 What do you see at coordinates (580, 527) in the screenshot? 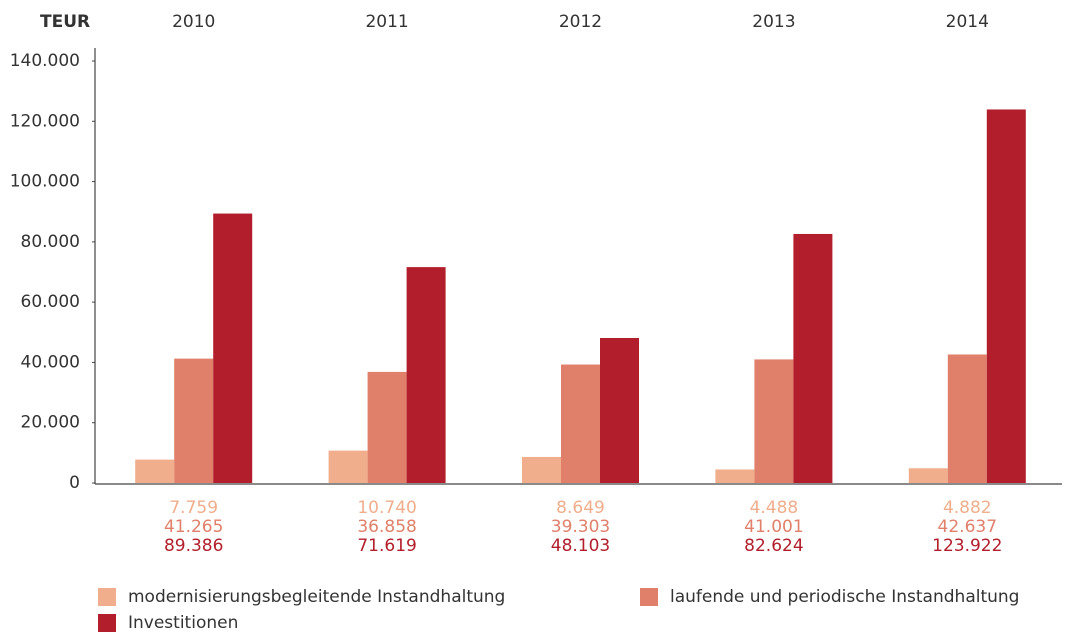
I see `value-label: 39.303` at bounding box center [580, 527].